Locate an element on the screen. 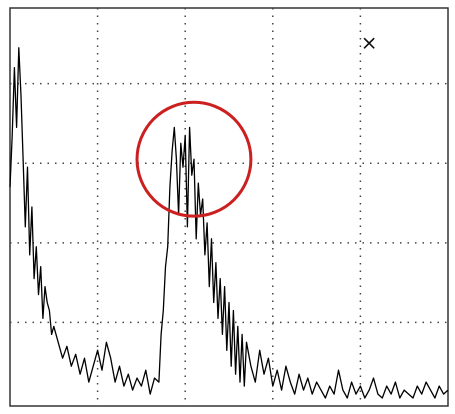 This screenshot has height=414, width=455. peak-highlight-circle is located at coordinates (194, 159).